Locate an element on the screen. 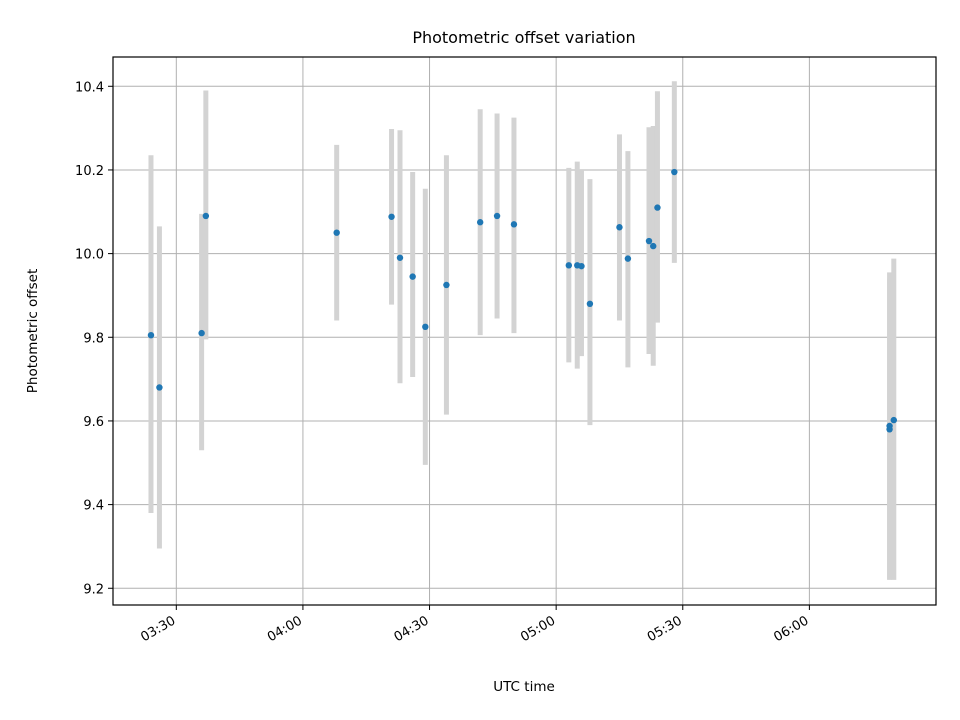 The height and width of the screenshot is (720, 960). x-axis-label: UTC time is located at coordinates (524, 687).